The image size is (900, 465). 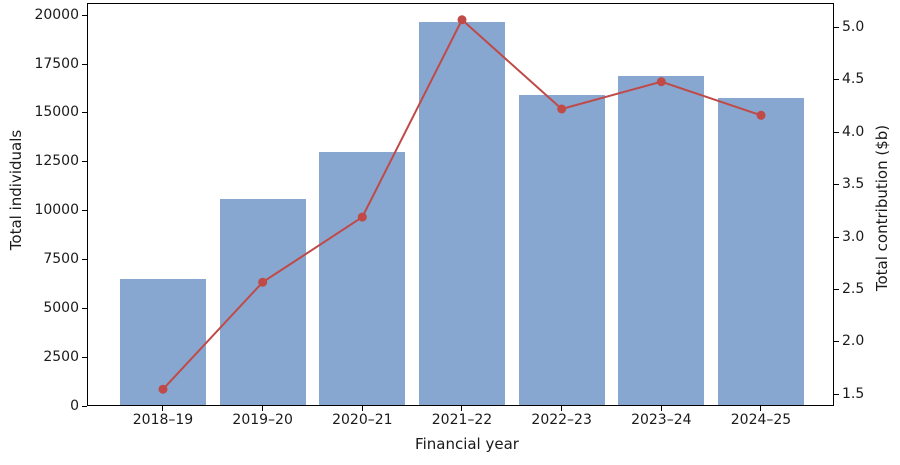 What do you see at coordinates (16, 190) in the screenshot?
I see `y-axis-label-left: Total individuals` at bounding box center [16, 190].